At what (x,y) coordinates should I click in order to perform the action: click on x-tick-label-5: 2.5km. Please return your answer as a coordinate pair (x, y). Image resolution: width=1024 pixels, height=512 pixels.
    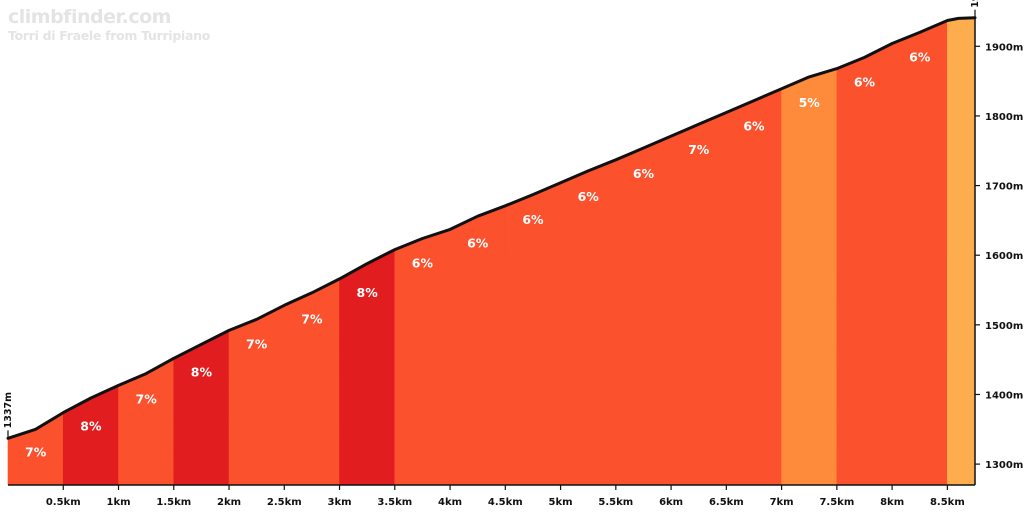
    Looking at the image, I should click on (284, 502).